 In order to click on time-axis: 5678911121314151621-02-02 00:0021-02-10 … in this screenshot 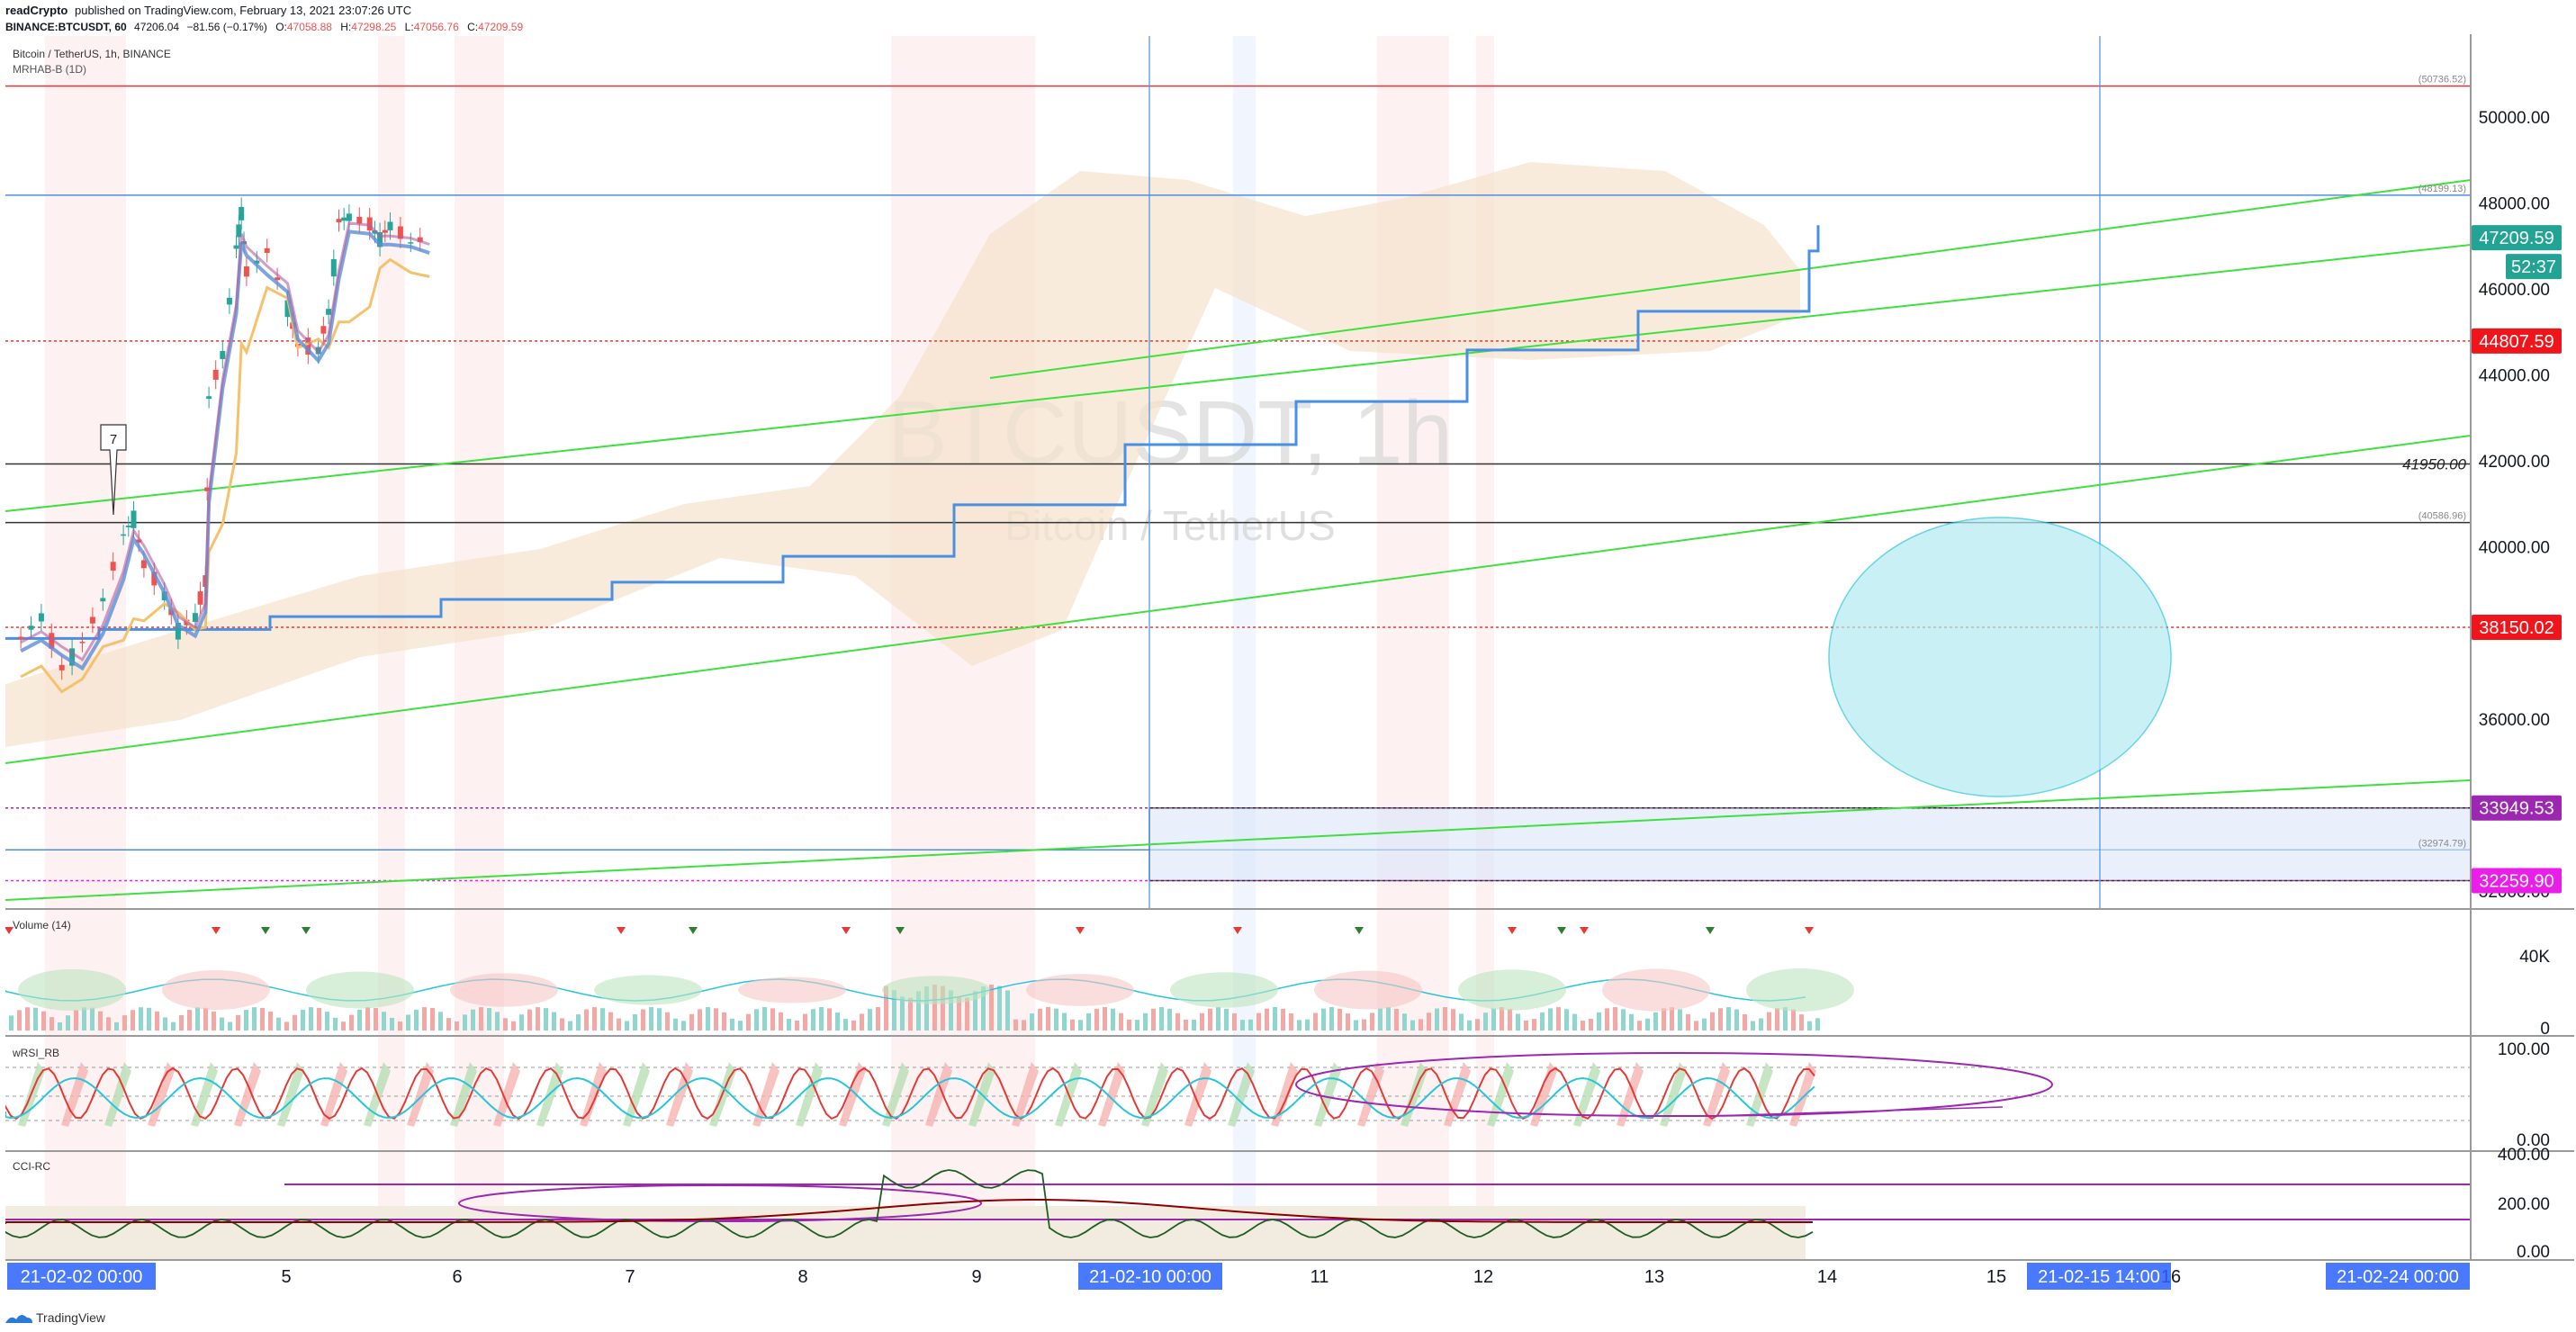, I will do `click(1238, 1277)`.